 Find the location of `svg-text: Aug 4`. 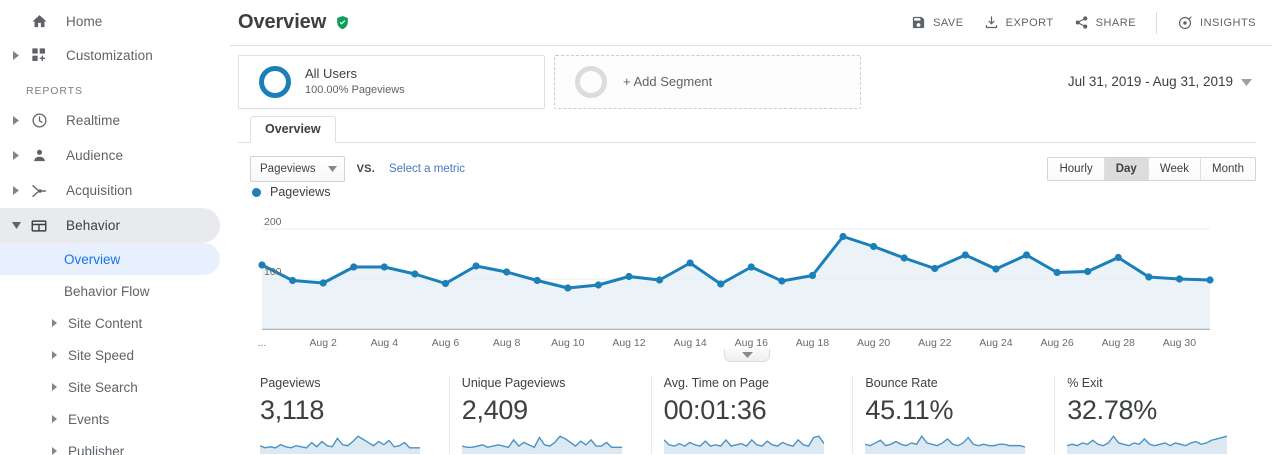

svg-text: Aug 4 is located at coordinates (385, 343).